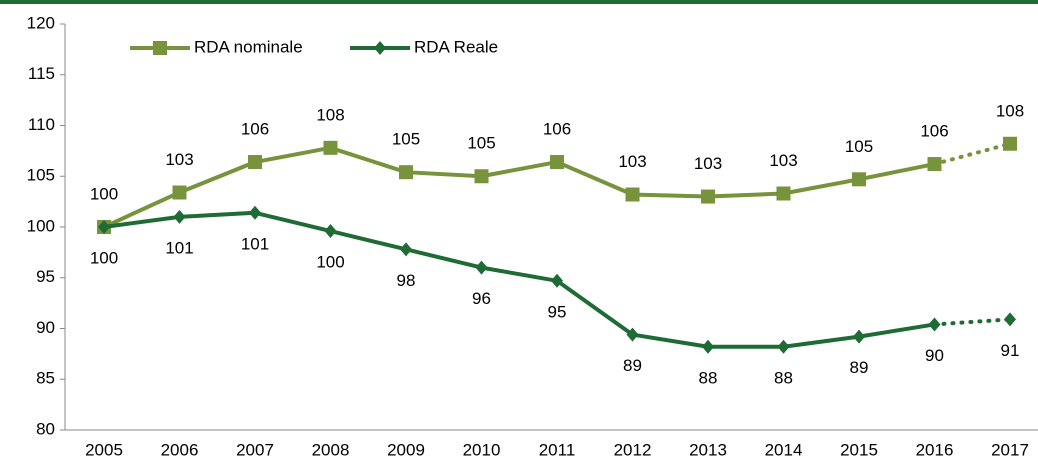 The image size is (1038, 465). Describe the element at coordinates (1010, 449) in the screenshot. I see `x-tick-label: 2017` at that location.